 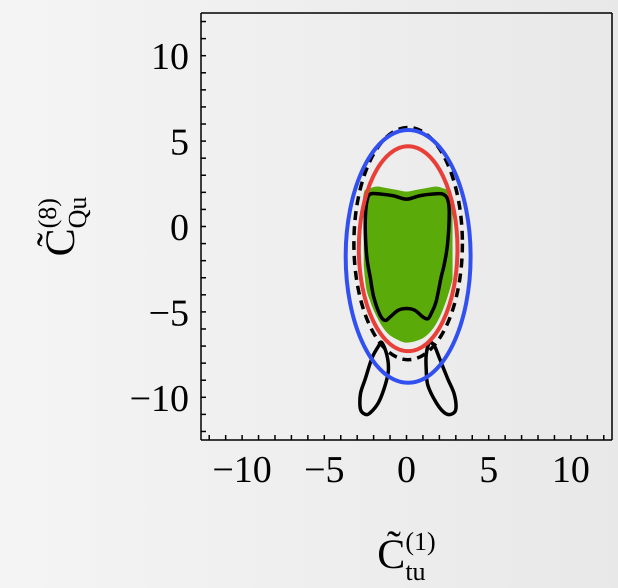 I want to click on y-tick-label: 5, so click(x=179, y=143).